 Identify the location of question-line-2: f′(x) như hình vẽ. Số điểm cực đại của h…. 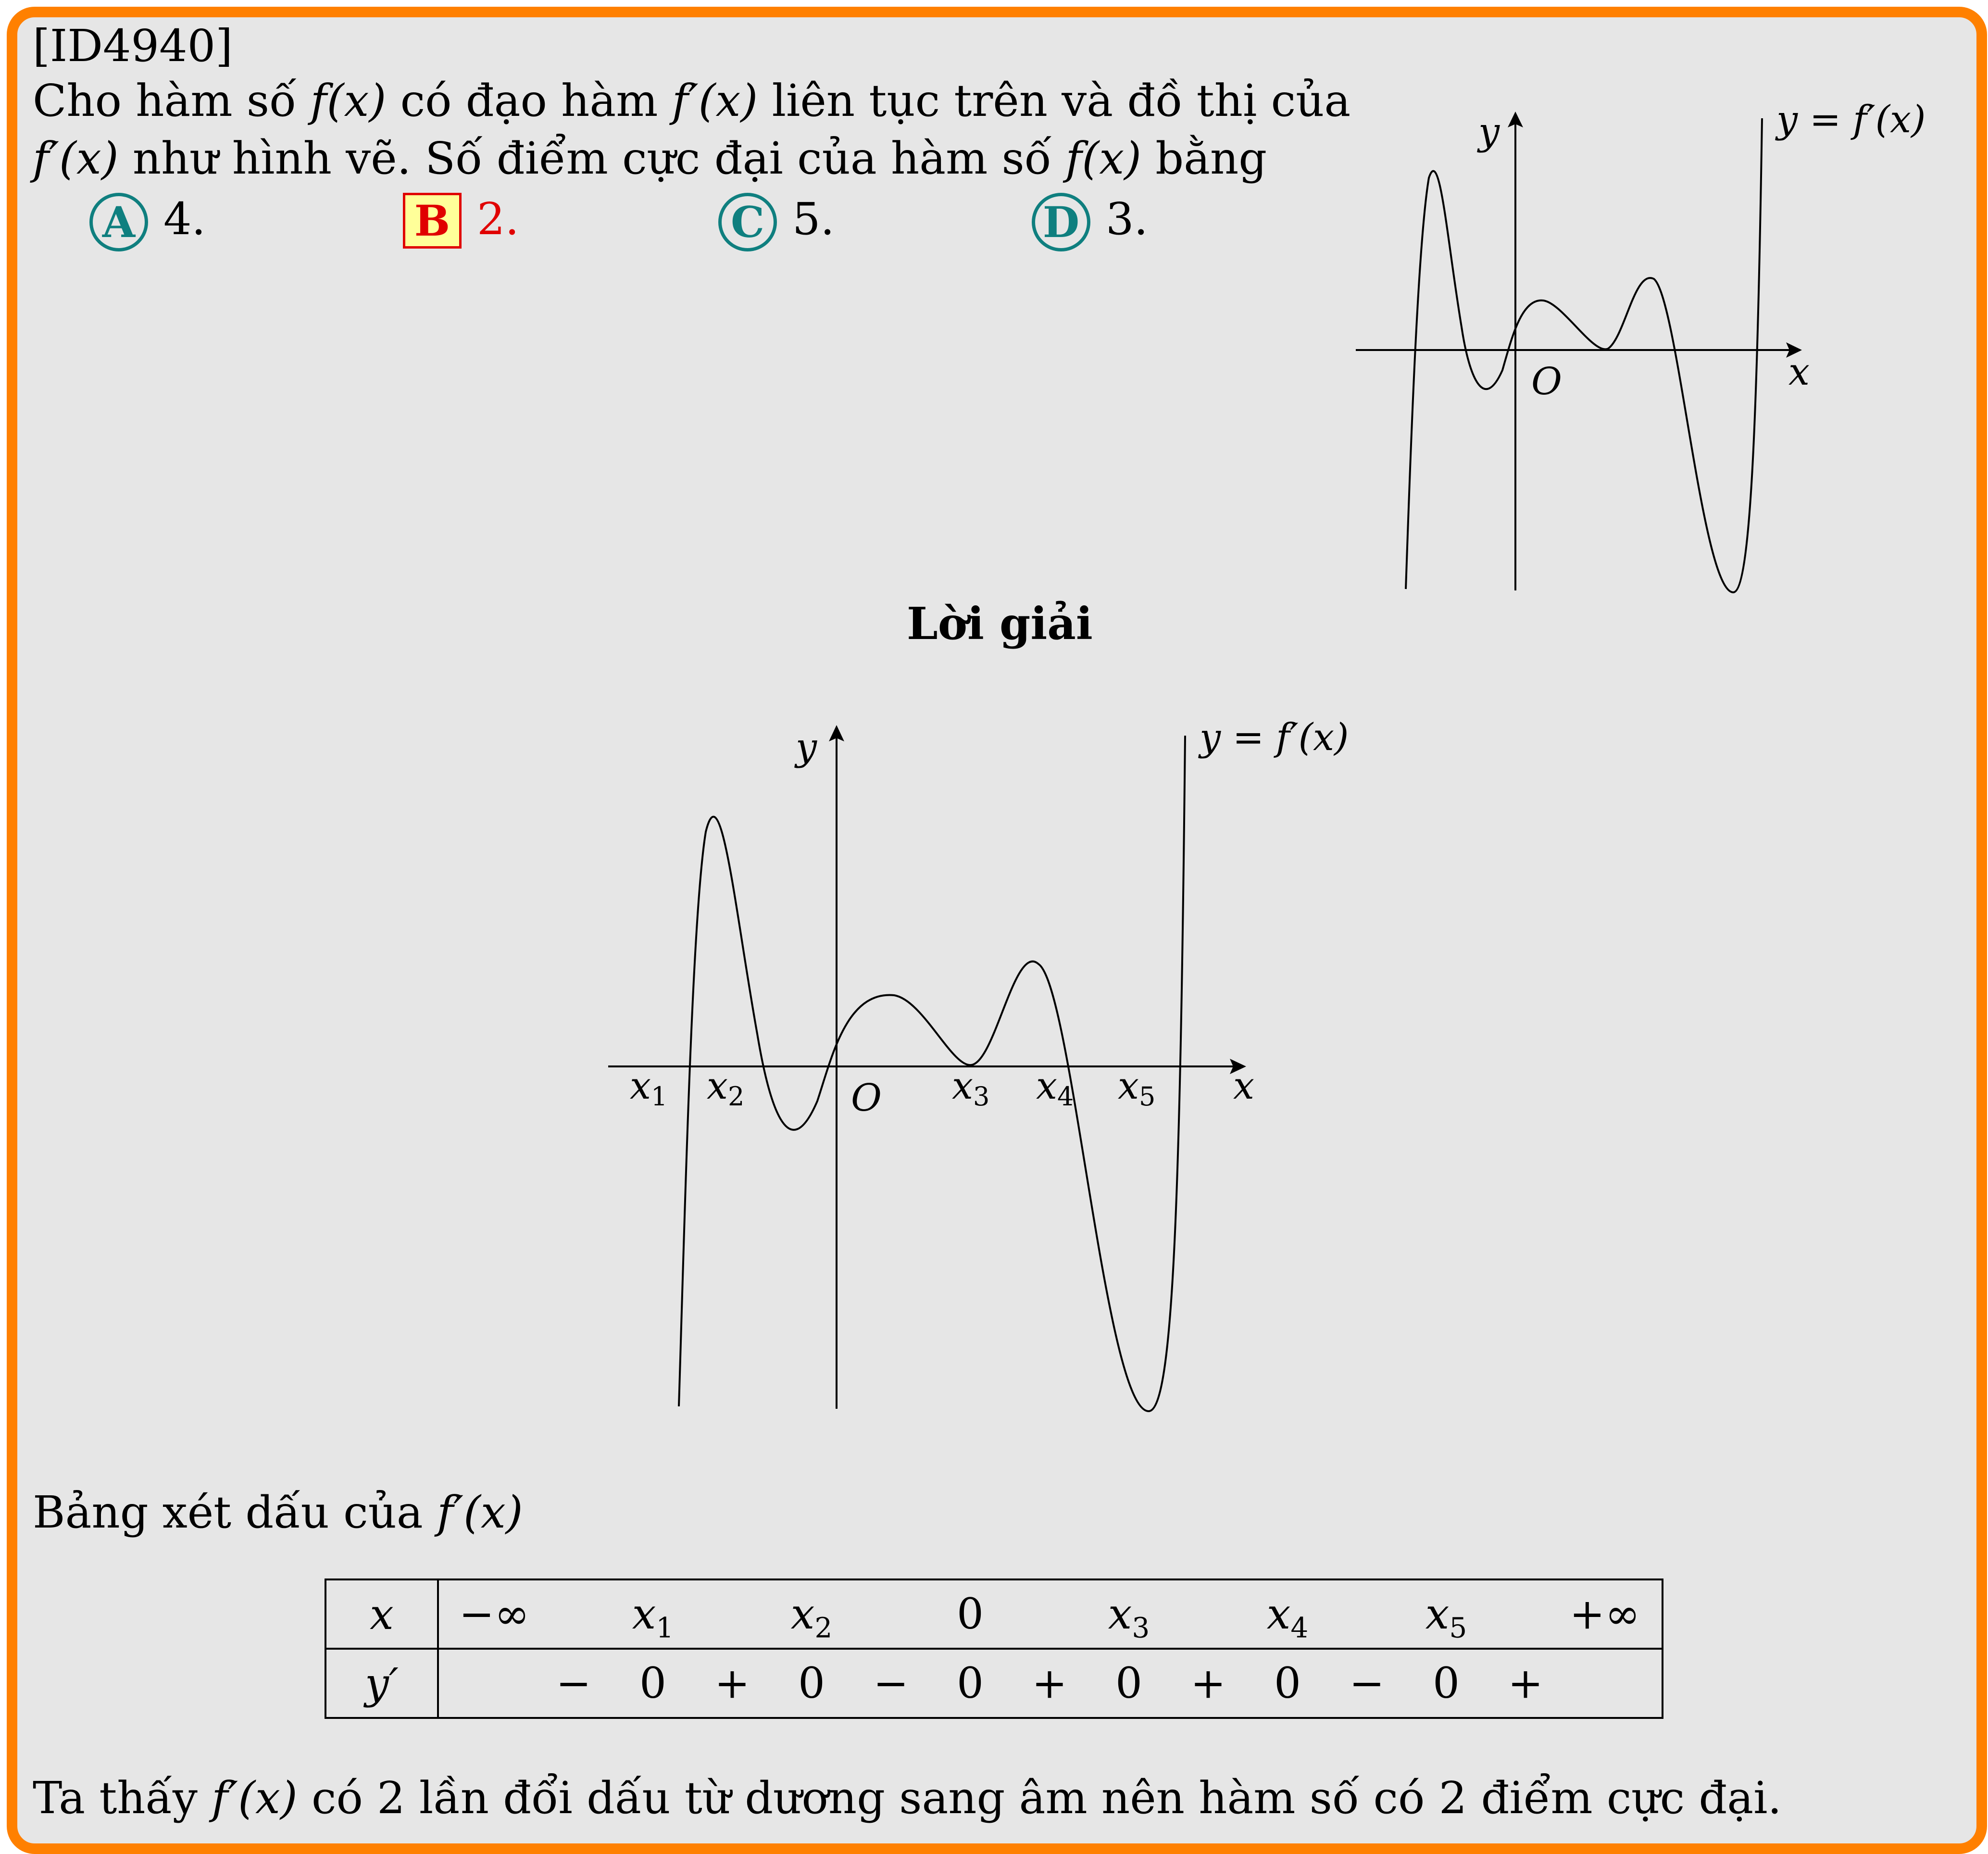
(650, 158).